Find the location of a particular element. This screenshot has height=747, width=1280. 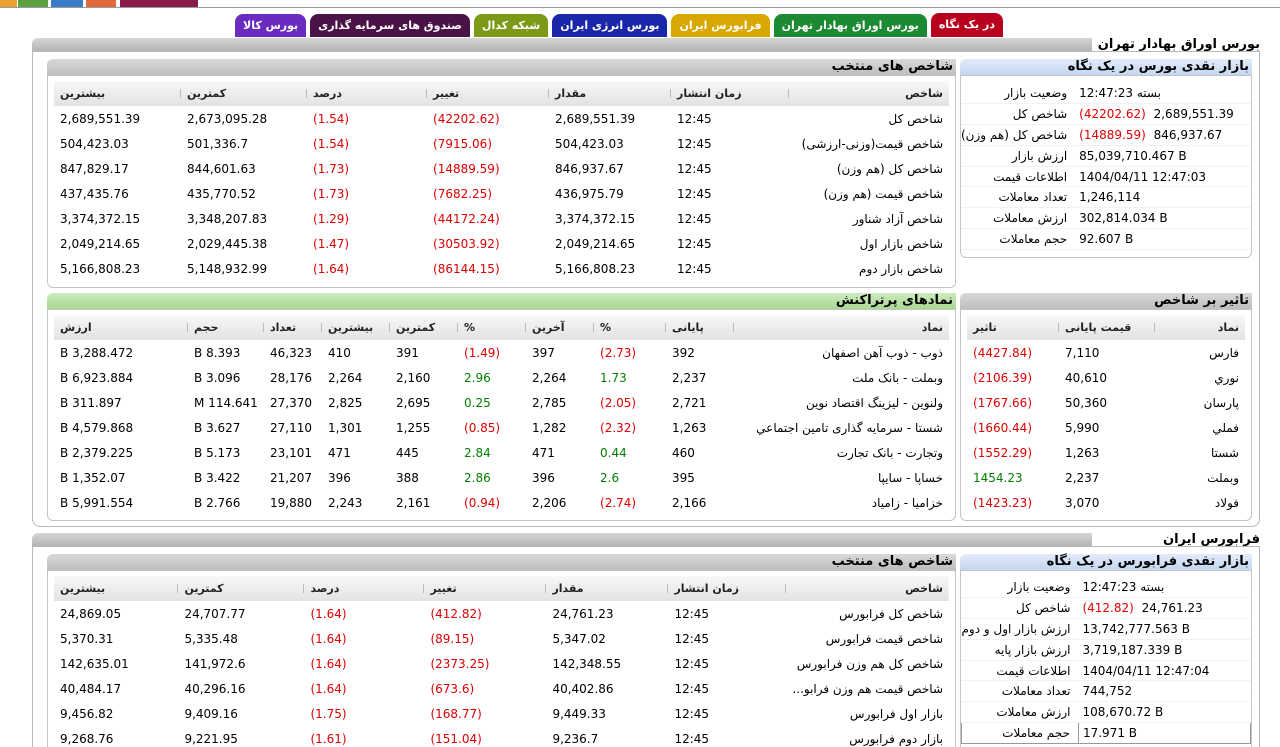

column-header: قیمت پایانی is located at coordinates (1107, 327).